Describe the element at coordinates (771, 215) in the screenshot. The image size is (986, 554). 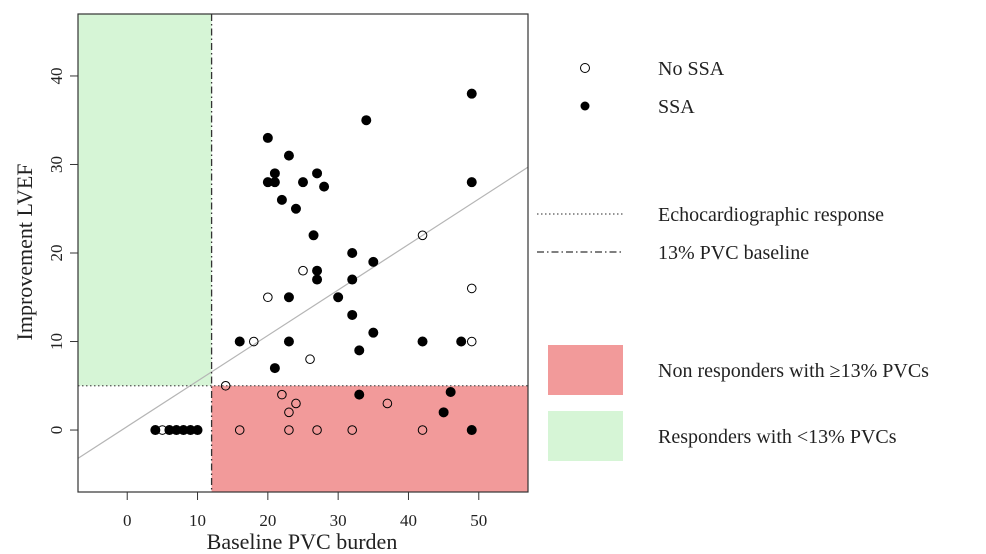
I see `legend-label: Echocardiographic response` at that location.